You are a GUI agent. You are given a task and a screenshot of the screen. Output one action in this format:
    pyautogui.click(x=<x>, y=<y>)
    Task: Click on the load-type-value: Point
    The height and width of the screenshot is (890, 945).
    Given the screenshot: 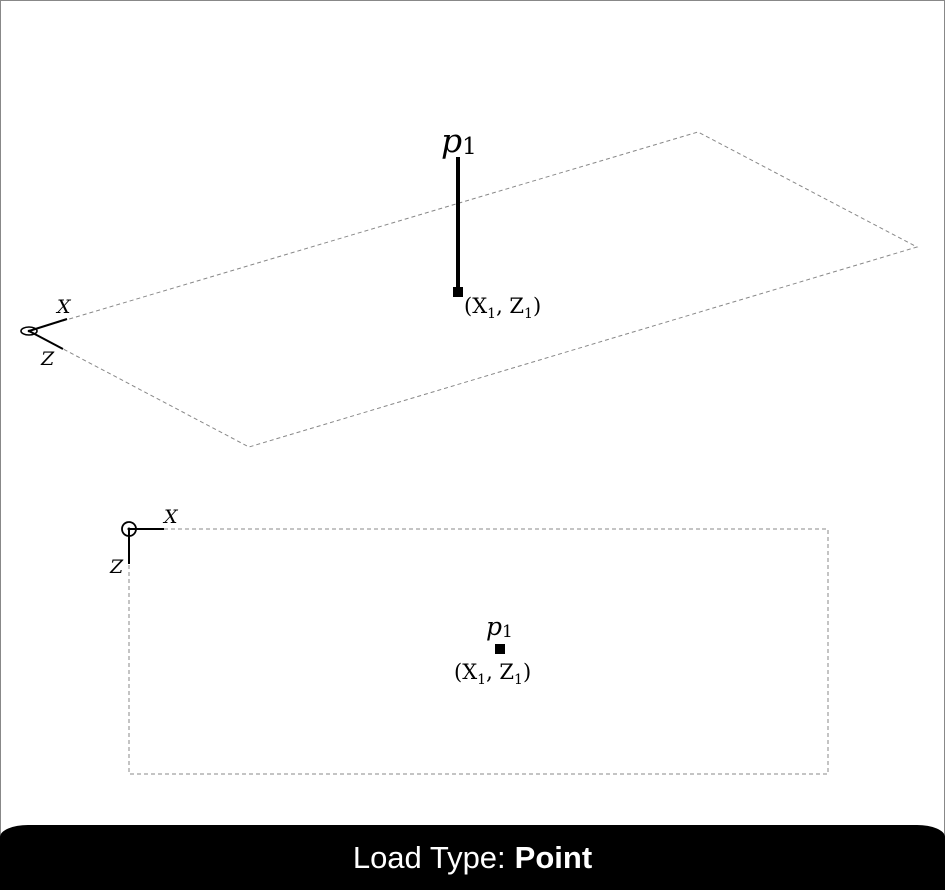 What is the action you would take?
    pyautogui.click(x=553, y=857)
    